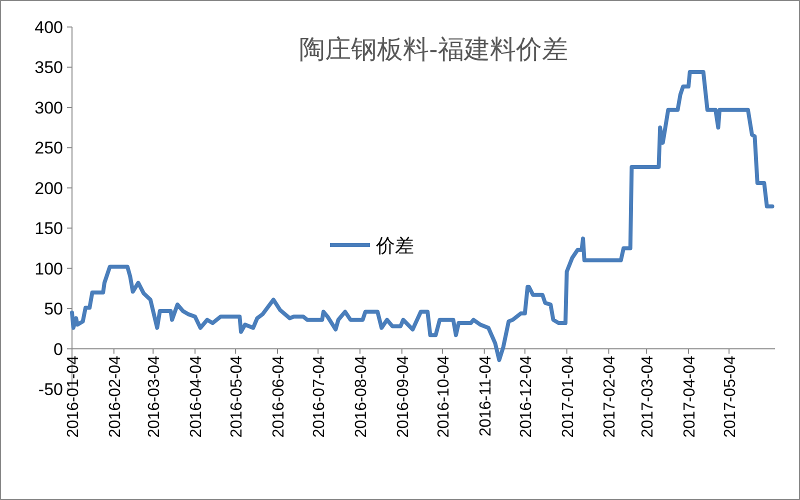 The width and height of the screenshot is (800, 500). I want to click on legend-label: 价差, so click(394, 246).